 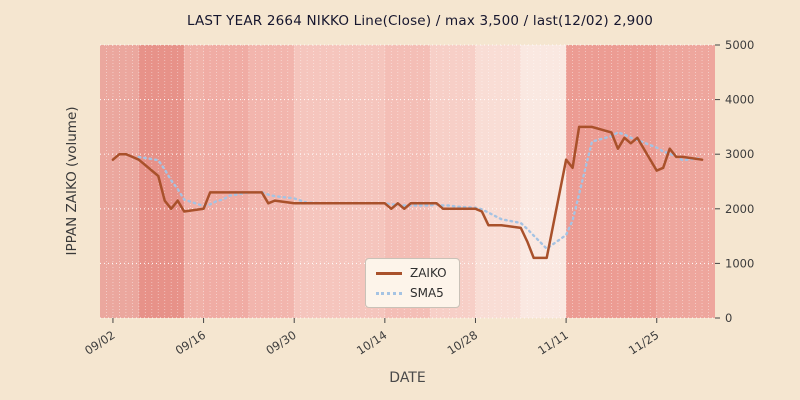 I want to click on legend-label-sma5: SMA5, so click(x=427, y=293).